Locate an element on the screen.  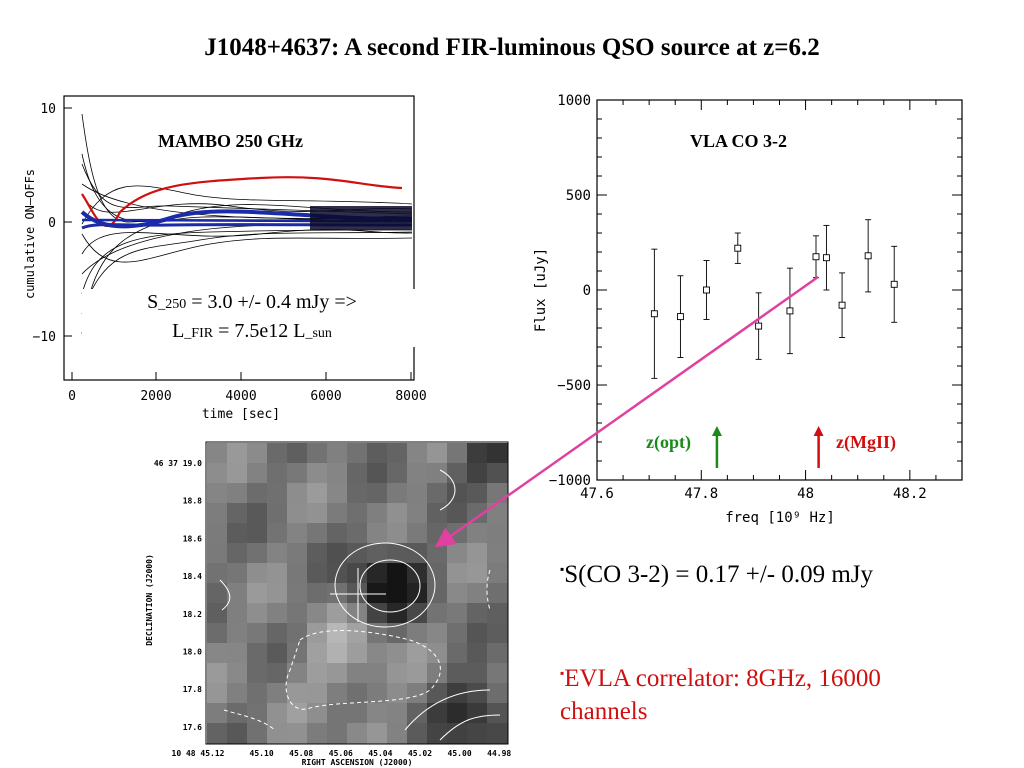
vla-ytick-label: 500 is located at coordinates (578, 196).